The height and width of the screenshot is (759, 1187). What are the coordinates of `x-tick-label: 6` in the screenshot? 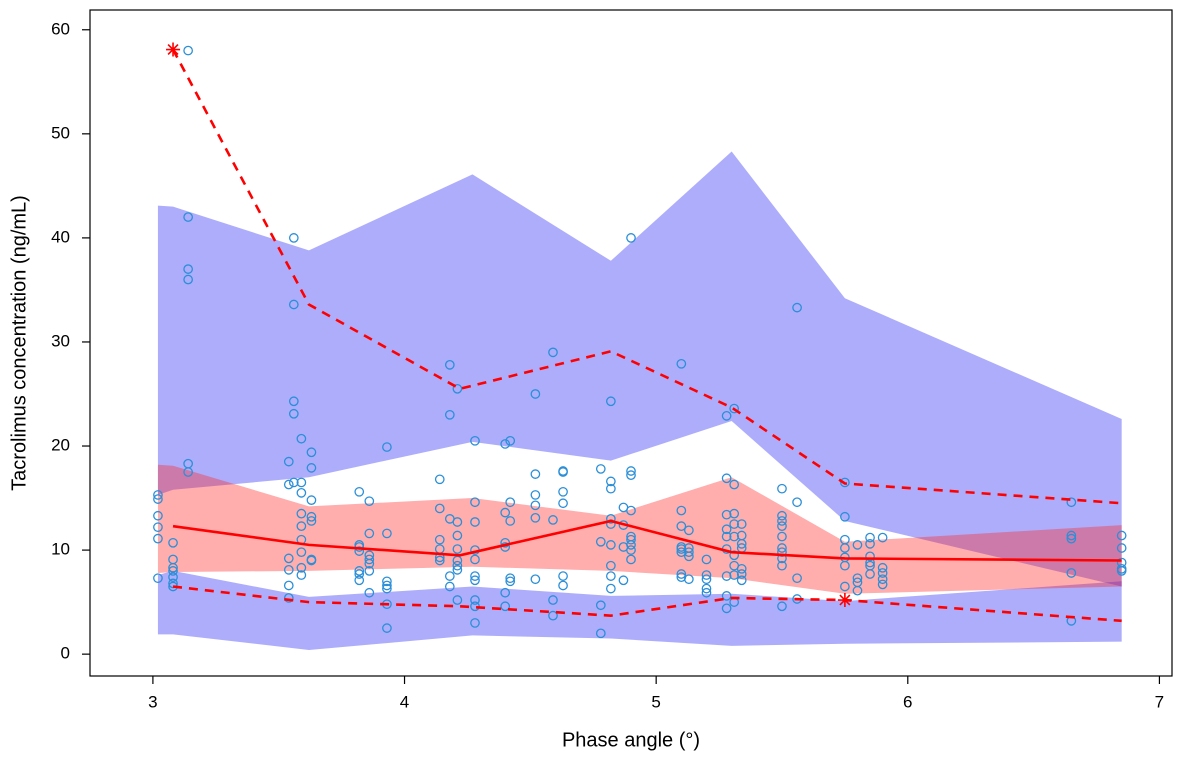 It's located at (907, 701).